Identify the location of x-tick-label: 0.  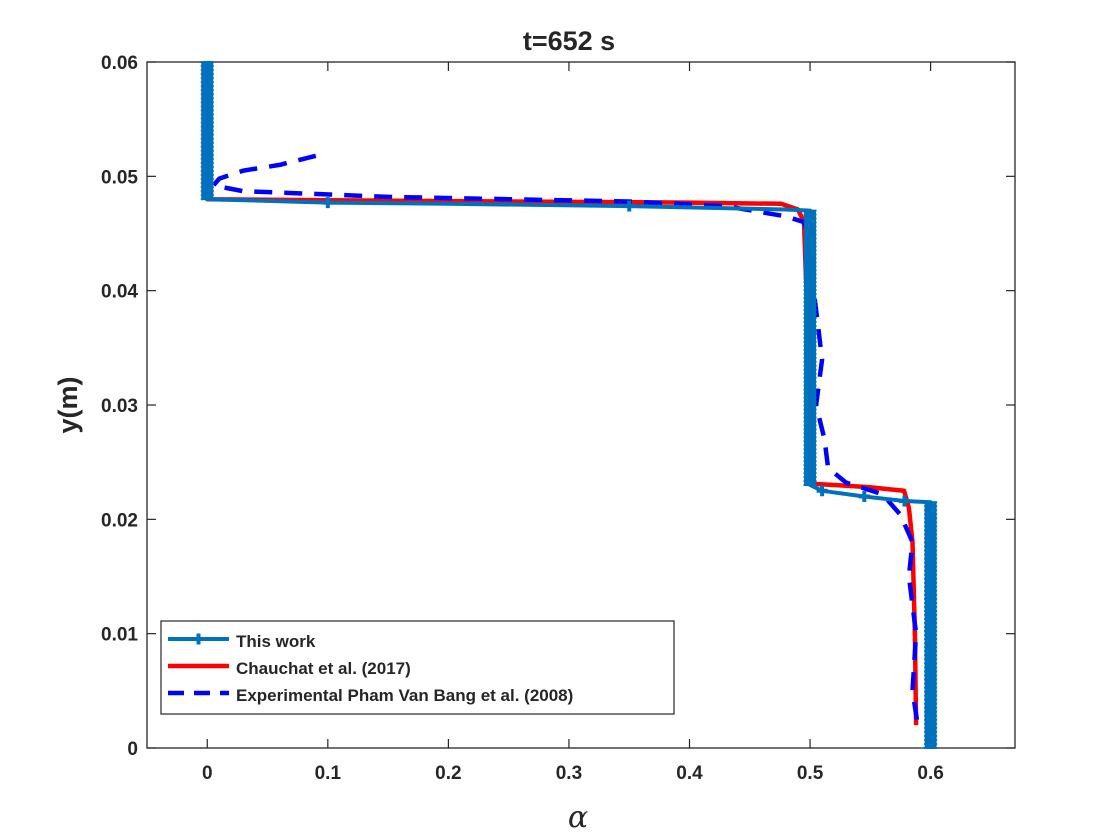
(207, 773).